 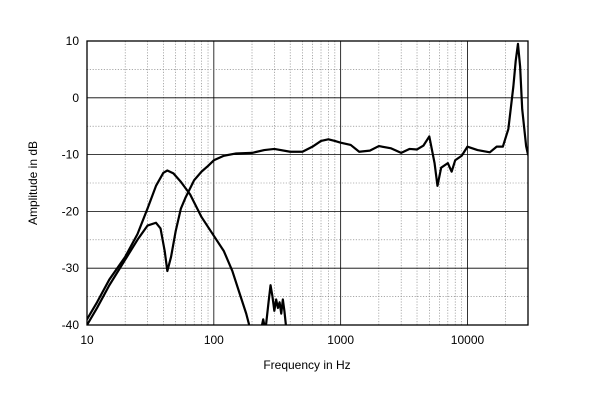 What do you see at coordinates (214, 340) in the screenshot?
I see `x-tick-label: 100` at bounding box center [214, 340].